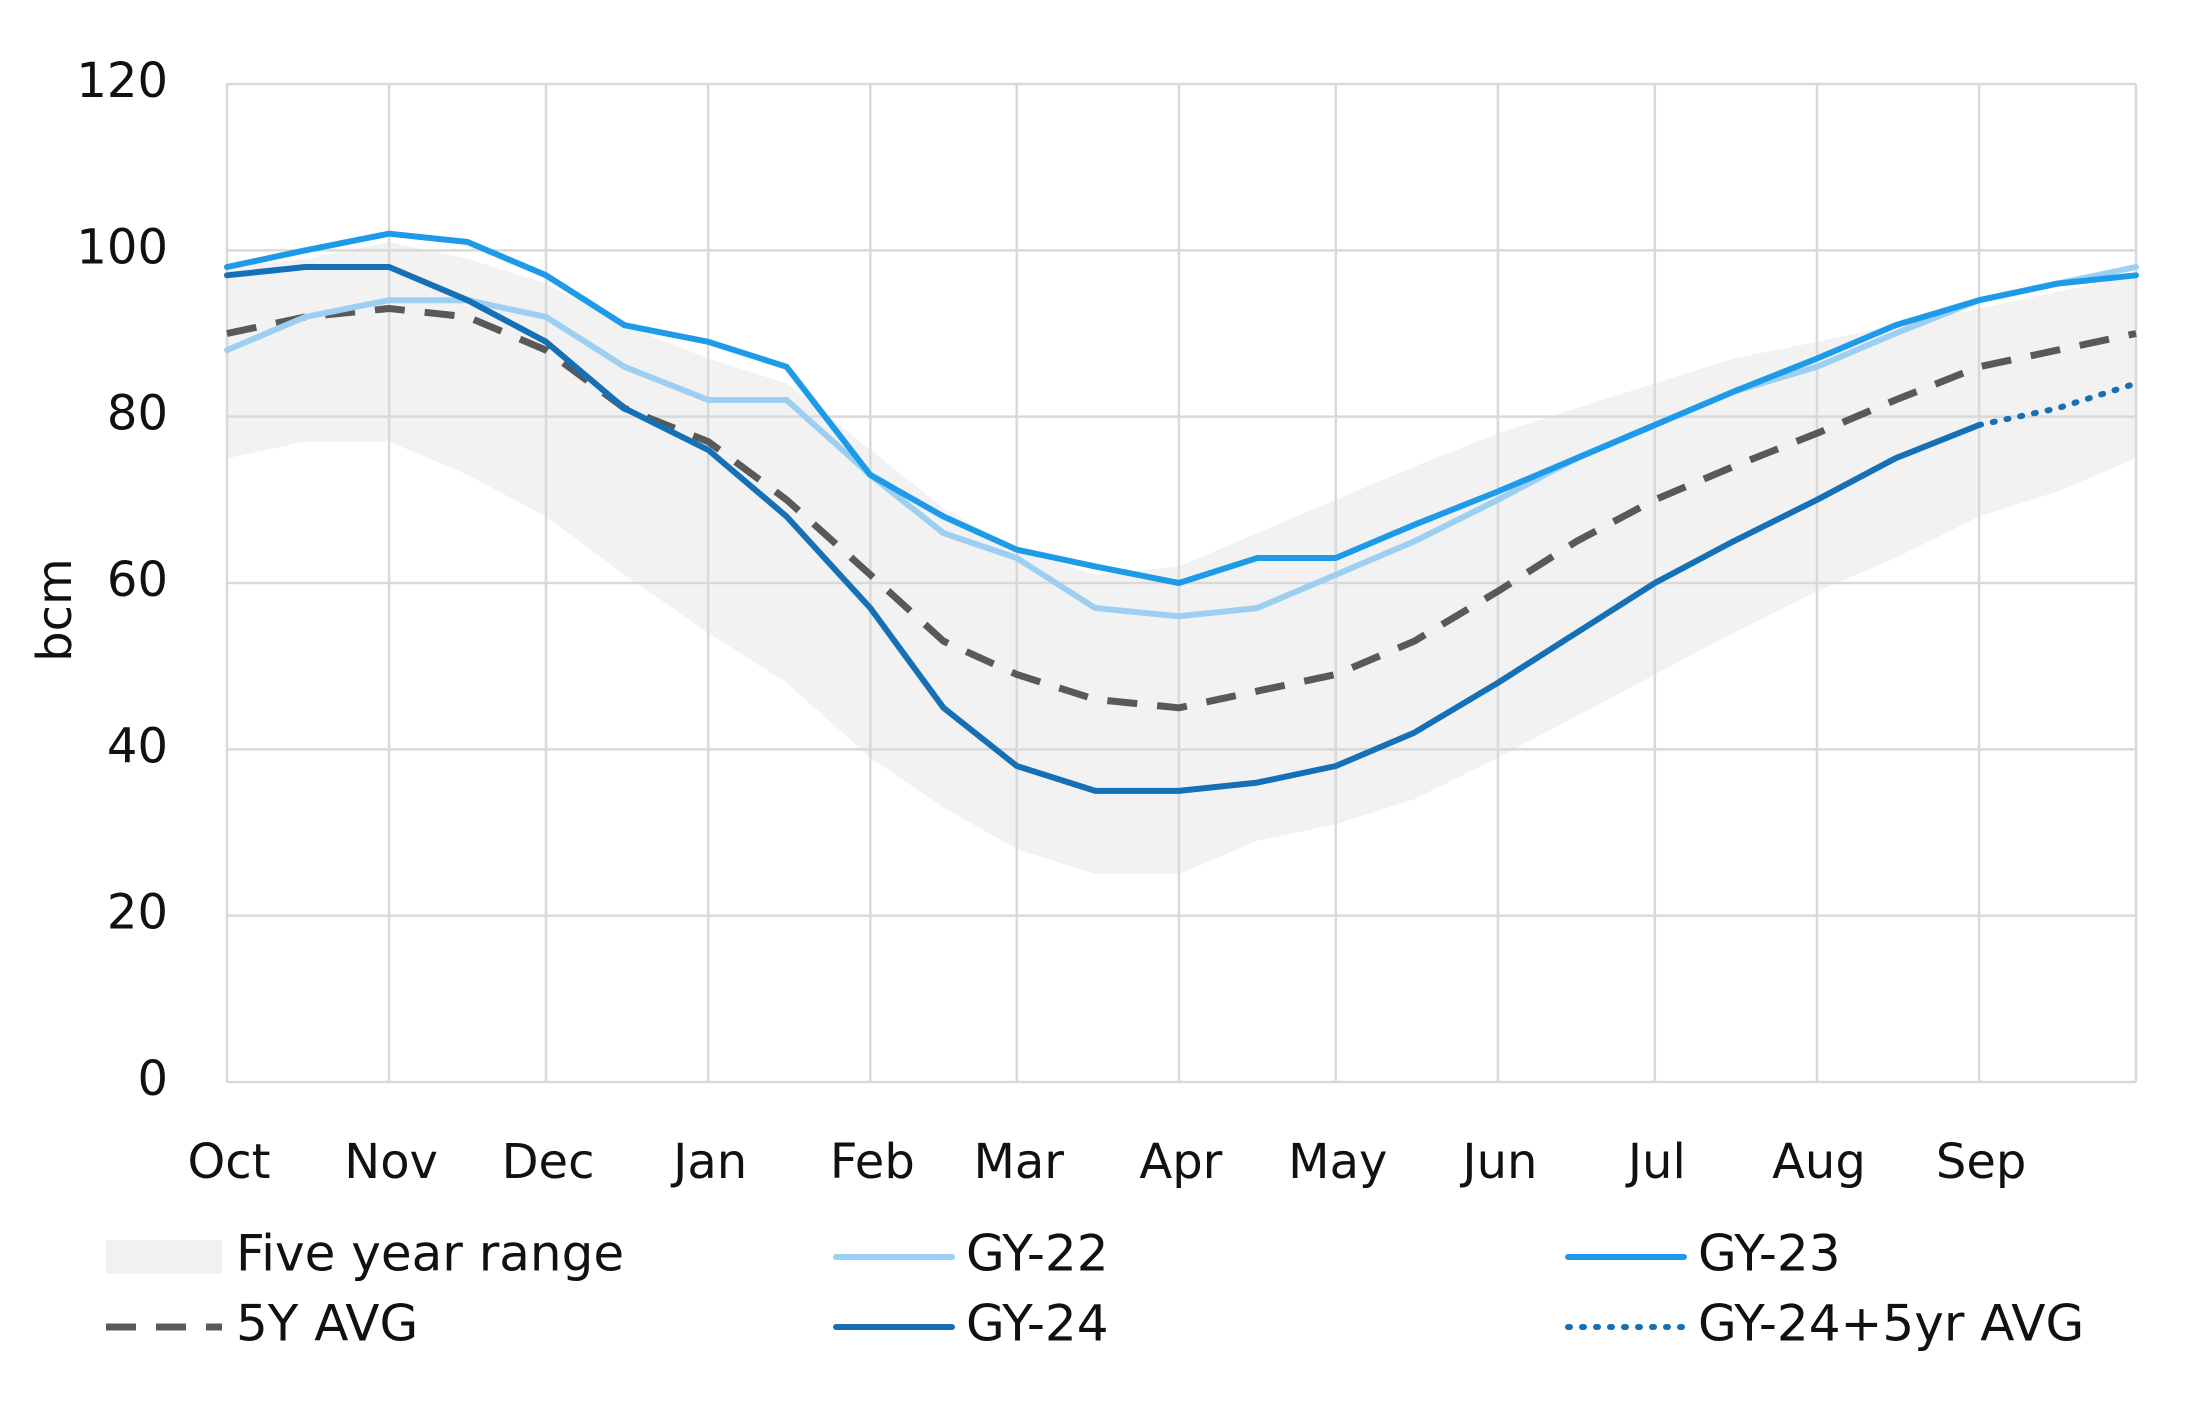  Describe the element at coordinates (1891, 1324) in the screenshot. I see `legend-label-gy-24-plus-5yr-avg: GY-24+5yr AVG` at that location.